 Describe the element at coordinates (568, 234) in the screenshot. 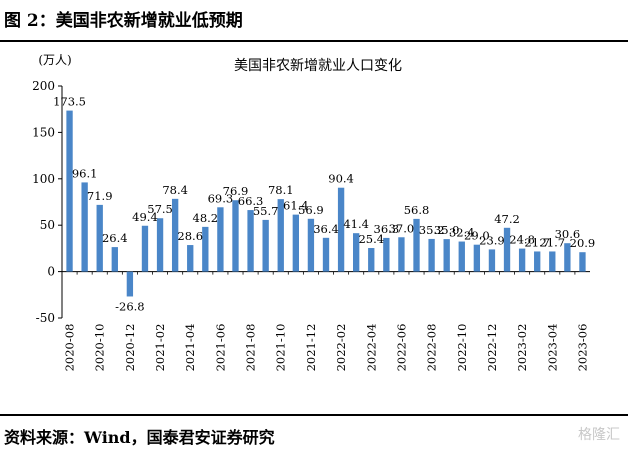

I see `data-label: 30.6` at that location.